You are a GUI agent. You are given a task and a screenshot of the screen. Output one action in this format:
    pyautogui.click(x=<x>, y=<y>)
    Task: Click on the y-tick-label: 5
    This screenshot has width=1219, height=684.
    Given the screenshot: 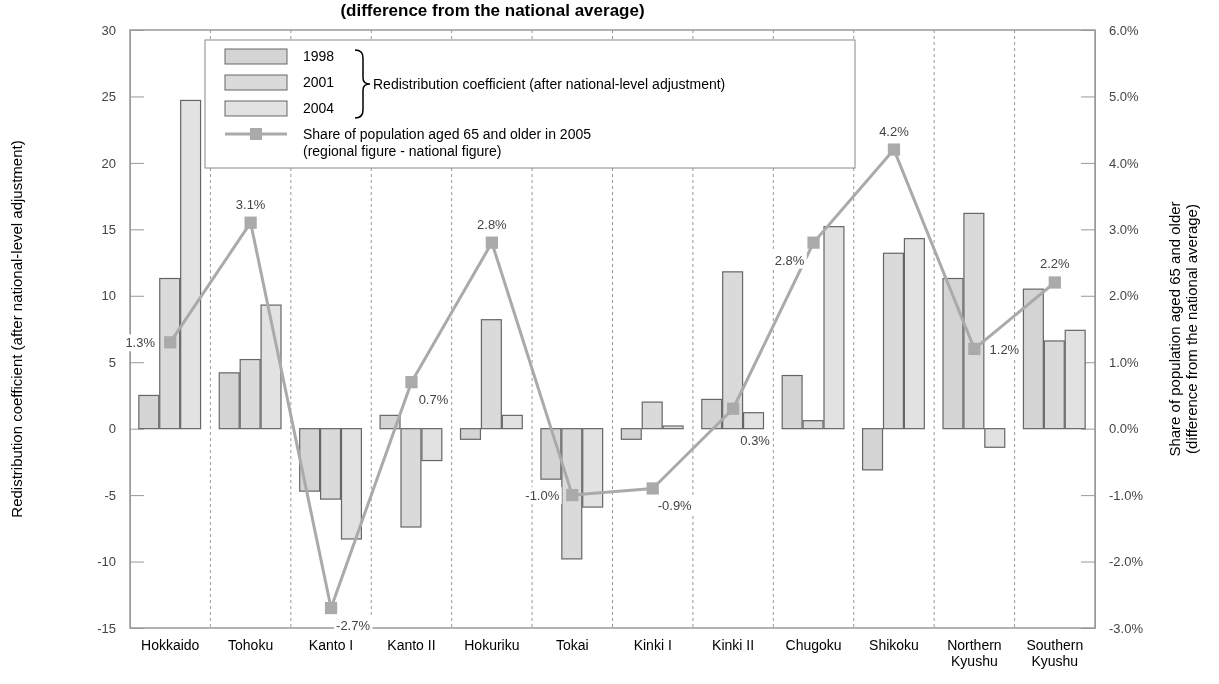 What is the action you would take?
    pyautogui.click(x=112, y=362)
    